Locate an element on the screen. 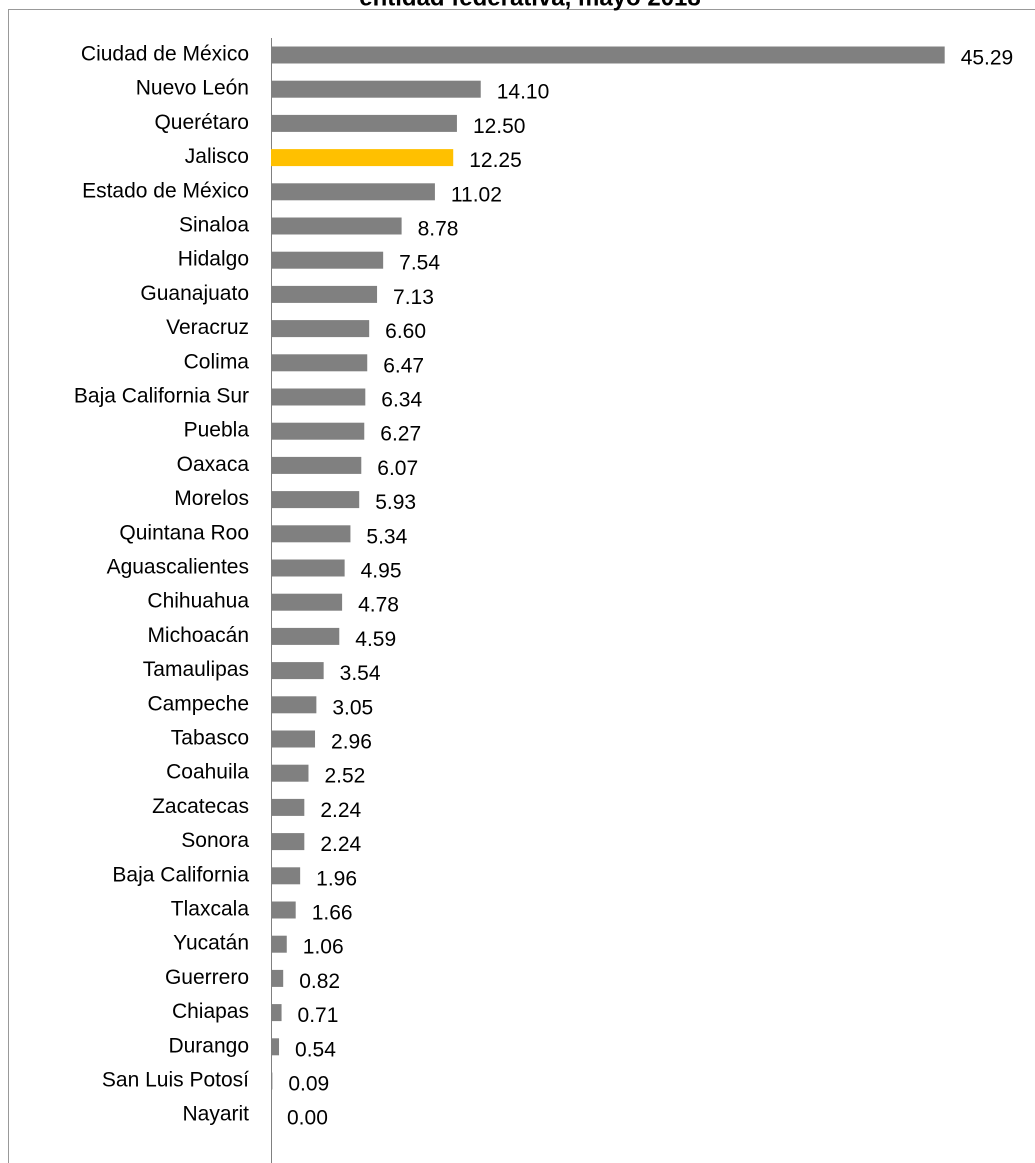 The width and height of the screenshot is (1035, 1163). value-label: 5.93 is located at coordinates (395, 502).